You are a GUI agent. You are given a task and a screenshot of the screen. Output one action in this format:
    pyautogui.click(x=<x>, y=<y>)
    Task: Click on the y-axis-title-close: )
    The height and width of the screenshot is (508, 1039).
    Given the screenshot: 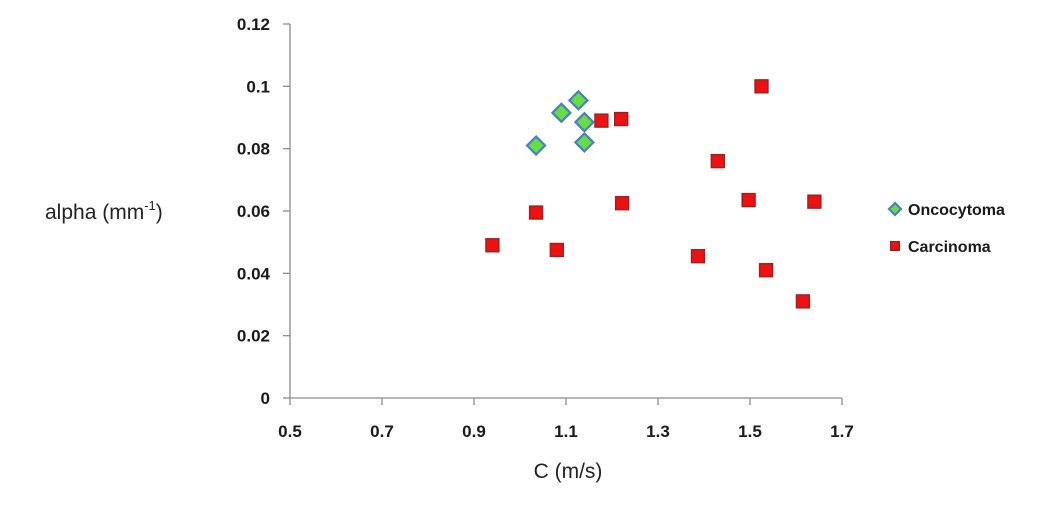 What is the action you would take?
    pyautogui.click(x=159, y=212)
    